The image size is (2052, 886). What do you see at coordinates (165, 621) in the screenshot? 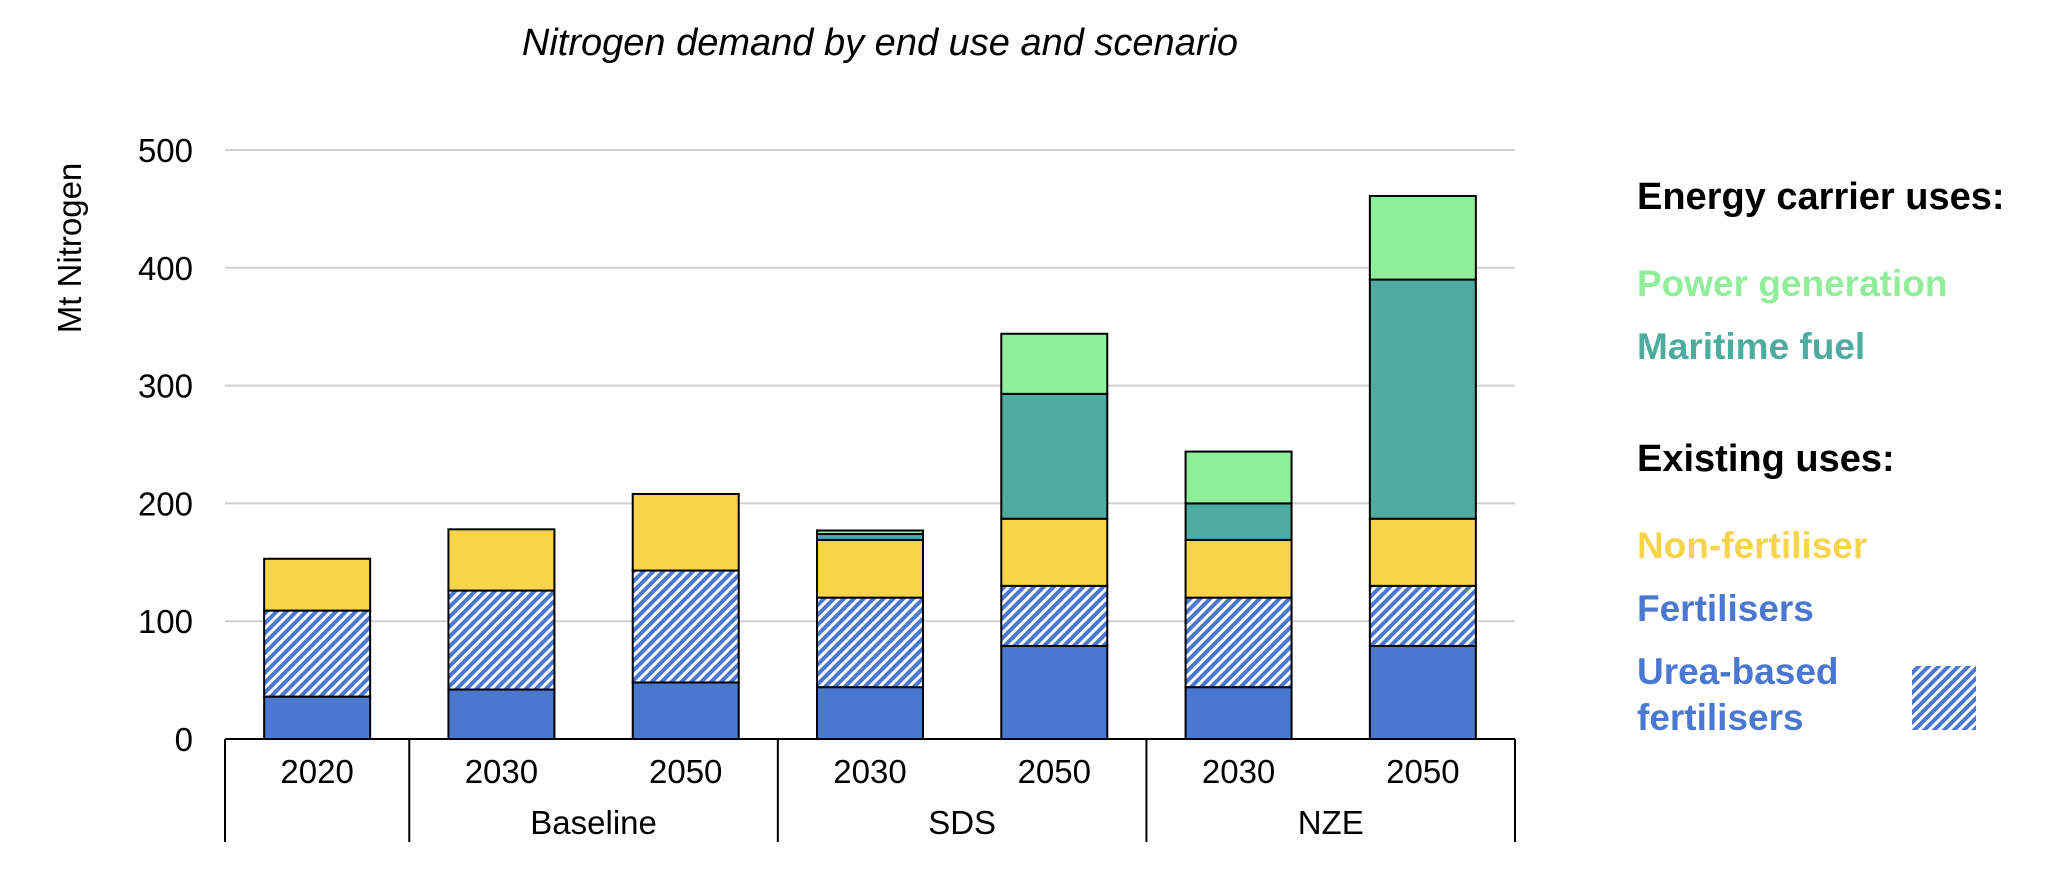
I see `y-tick-label: 100` at bounding box center [165, 621].